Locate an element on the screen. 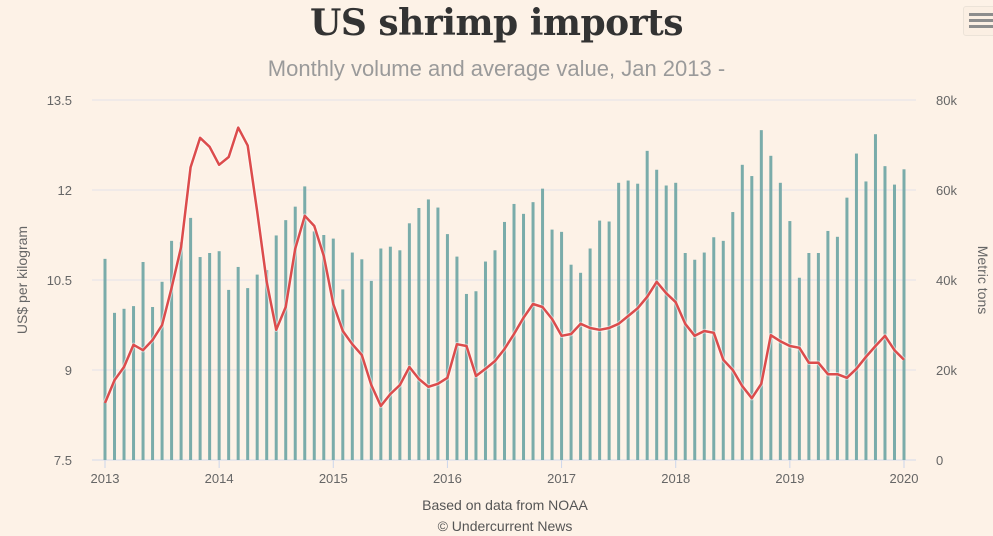 The height and width of the screenshot is (536, 993). y-left-tick-label: 10.5 is located at coordinates (59, 280).